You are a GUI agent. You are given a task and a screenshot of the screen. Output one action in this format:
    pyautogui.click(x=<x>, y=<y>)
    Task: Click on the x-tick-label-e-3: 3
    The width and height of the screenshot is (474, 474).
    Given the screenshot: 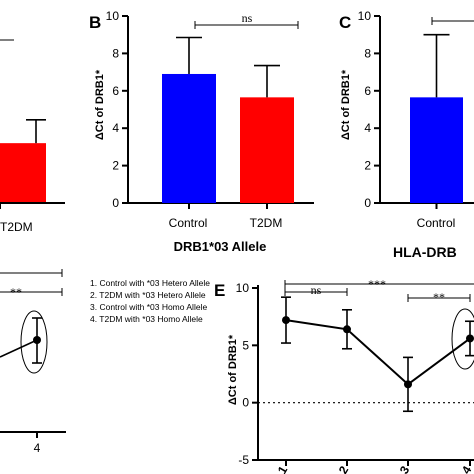 What is the action you would take?
    pyautogui.click(x=405, y=468)
    